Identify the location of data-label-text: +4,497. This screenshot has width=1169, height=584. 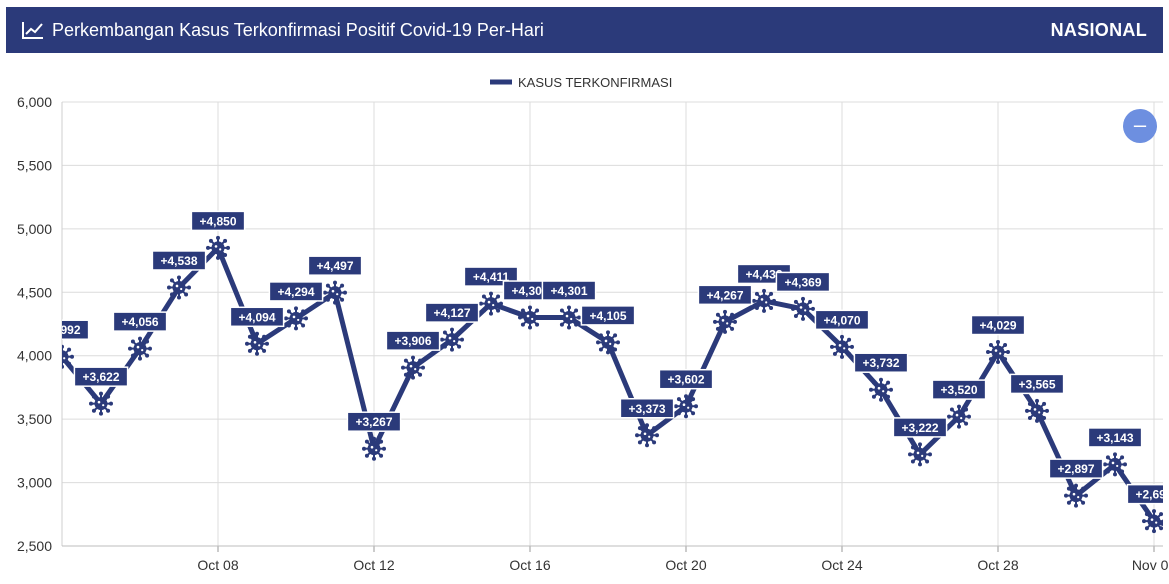
(334, 266).